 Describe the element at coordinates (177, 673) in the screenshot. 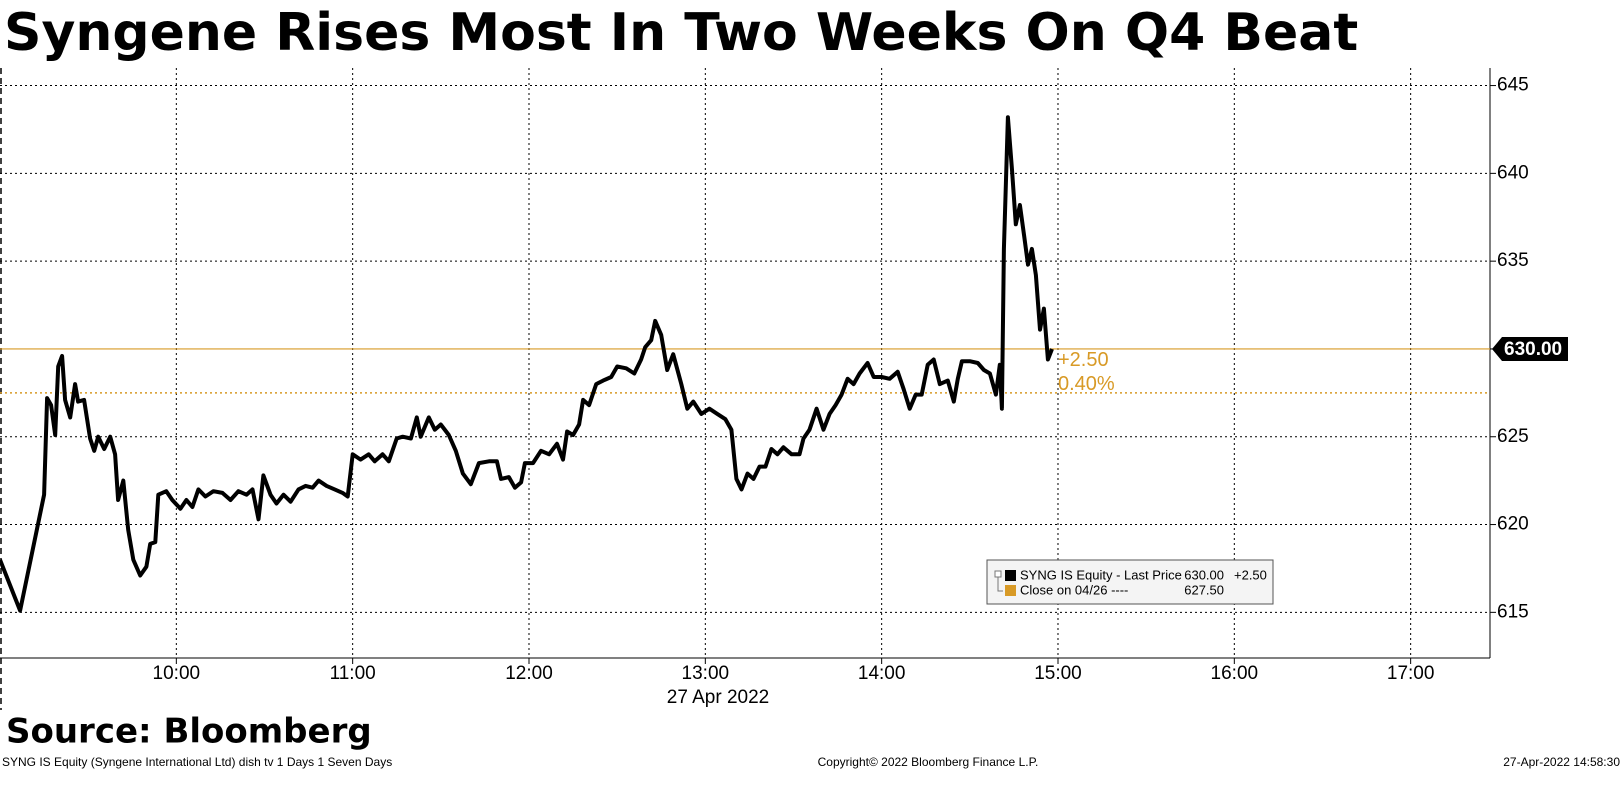

I see `x-tick-label: 10:00` at that location.